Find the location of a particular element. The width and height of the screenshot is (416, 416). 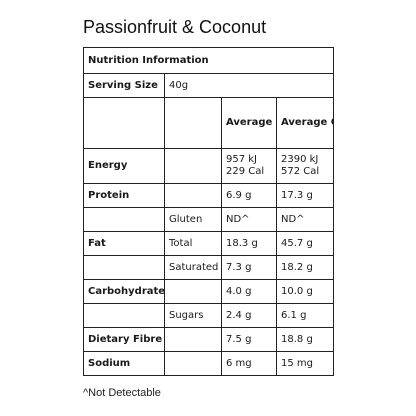

nutrient-sub-name: Sugars is located at coordinates (193, 315).